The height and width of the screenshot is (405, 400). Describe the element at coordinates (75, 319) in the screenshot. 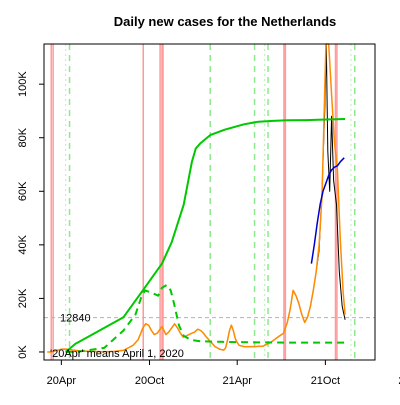

I see `reference-line-label: 12840` at that location.